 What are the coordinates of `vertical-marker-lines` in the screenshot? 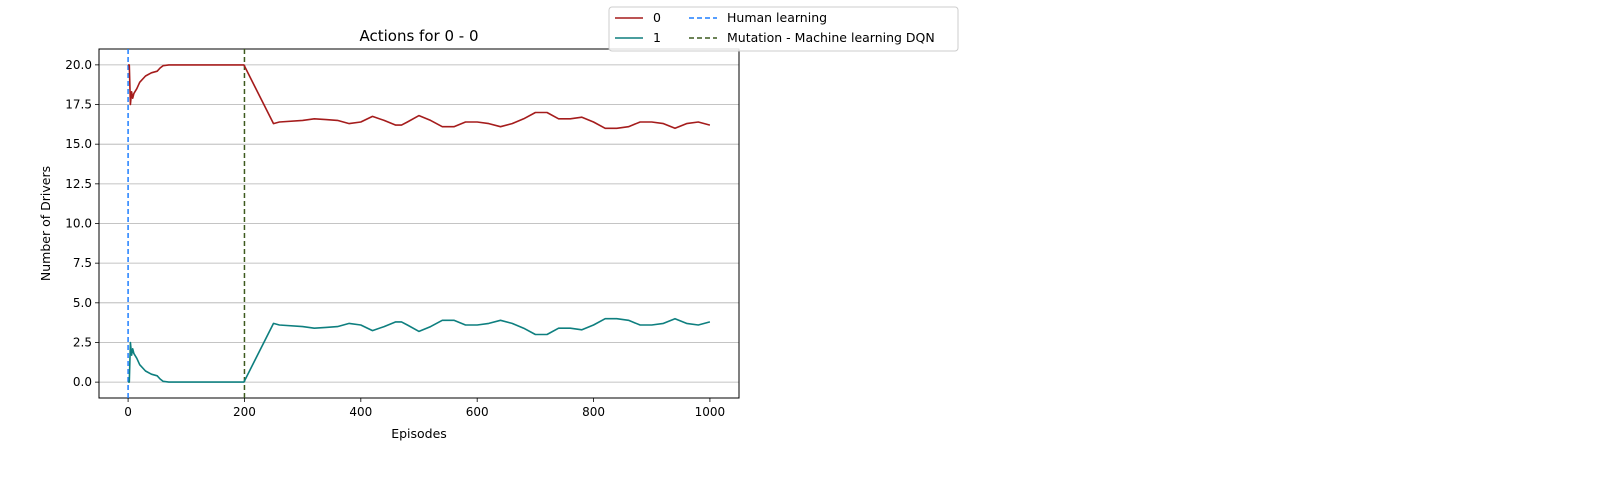 It's located at (186, 223).